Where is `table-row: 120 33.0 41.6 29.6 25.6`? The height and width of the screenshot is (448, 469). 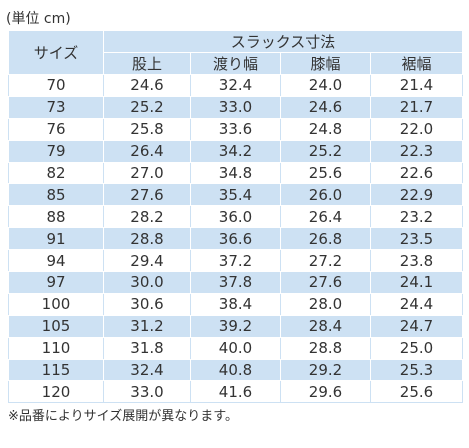 table-row: 120 33.0 41.6 29.6 25.6 is located at coordinates (235, 392).